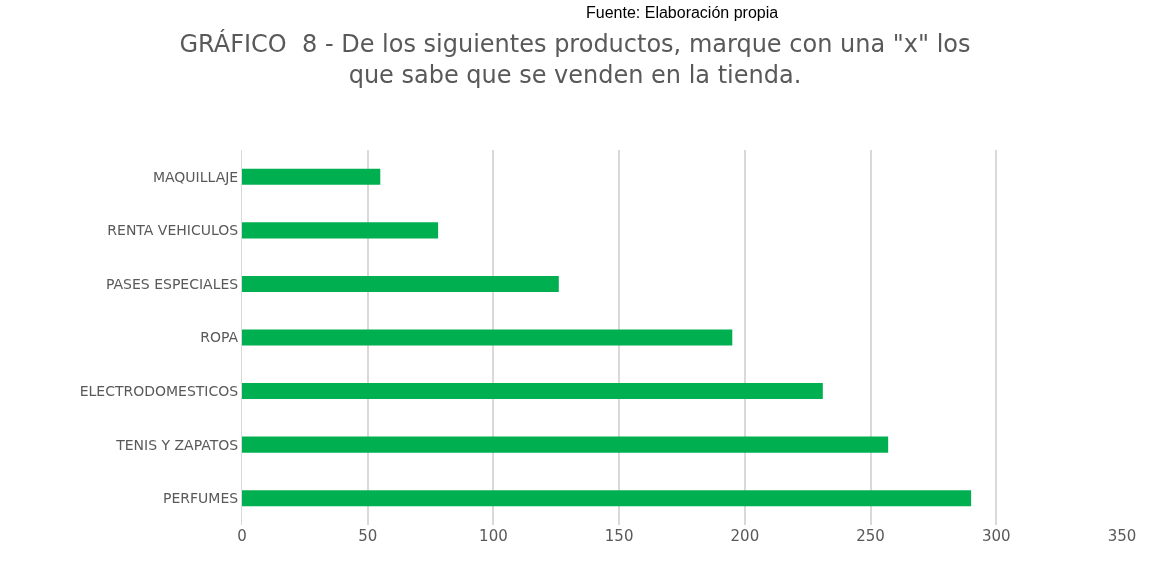  What do you see at coordinates (575, 58) in the screenshot?
I see `chart-title: GRÁFICO 8 - De los siguientes productos, marque con una "x" los que sabe que se venden en la tienda.` at bounding box center [575, 58].